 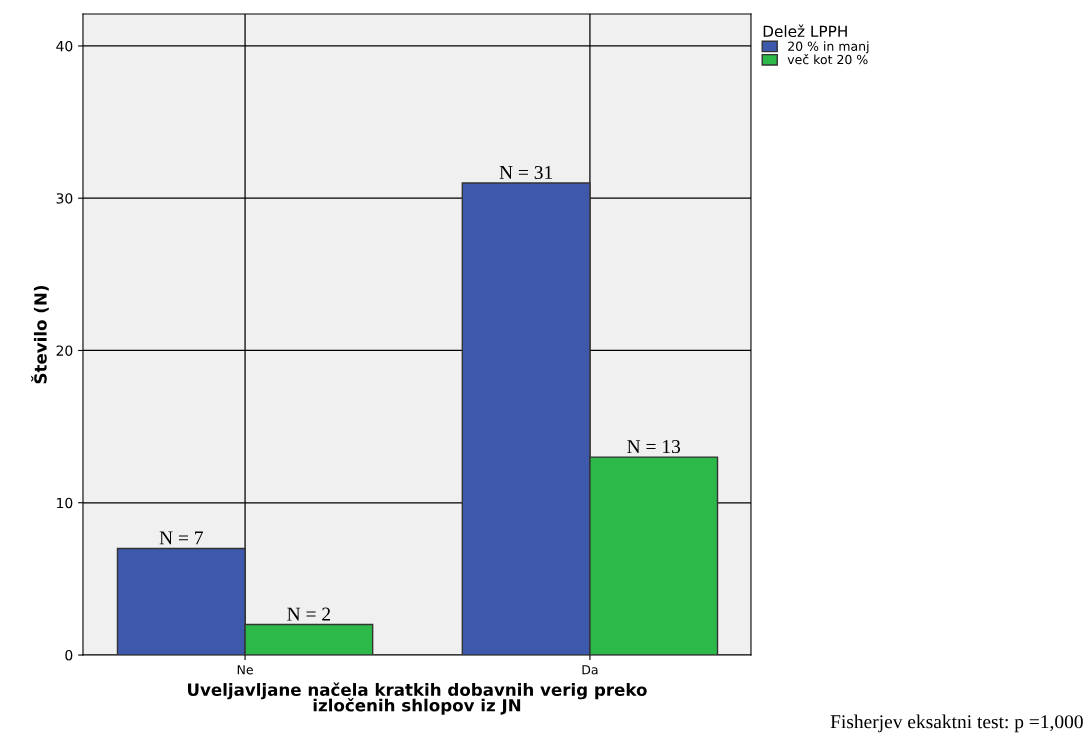 What do you see at coordinates (526, 172) in the screenshot?
I see `data-label: N = 31` at bounding box center [526, 172].